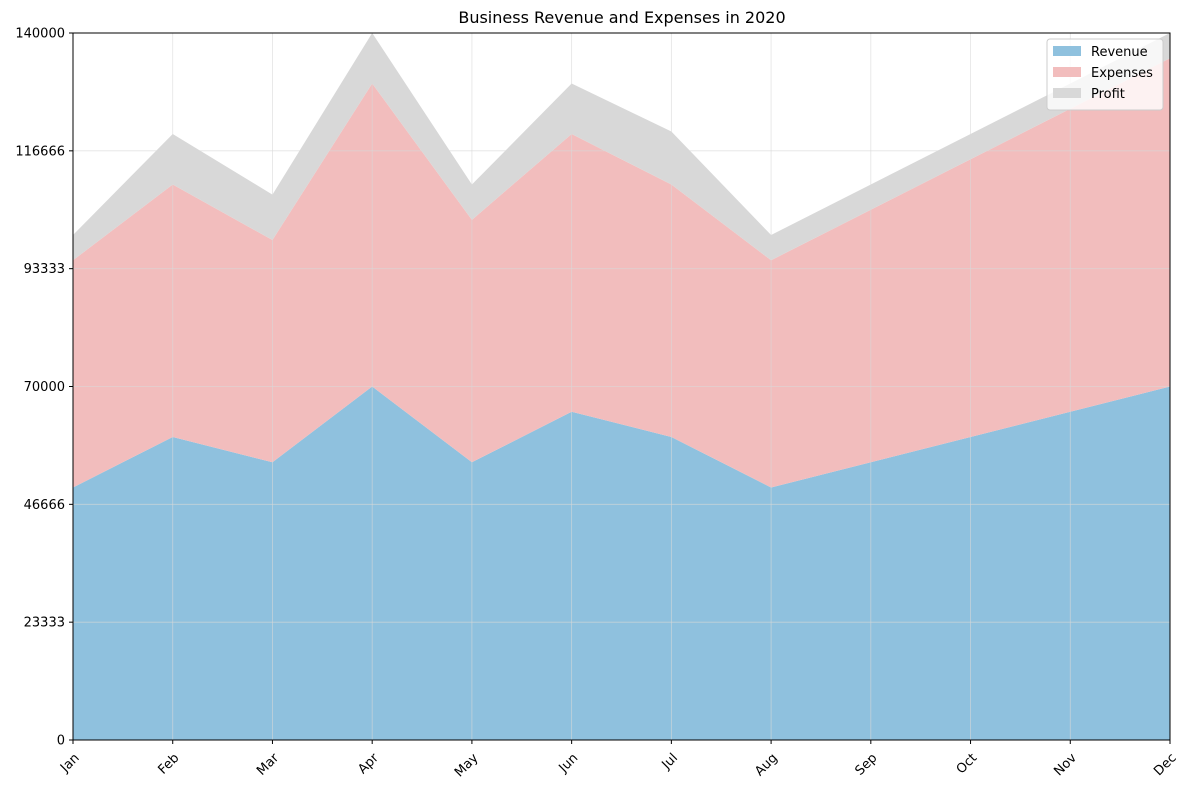  Describe the element at coordinates (967, 764) in the screenshot. I see `x-tick-label: Oct` at that location.